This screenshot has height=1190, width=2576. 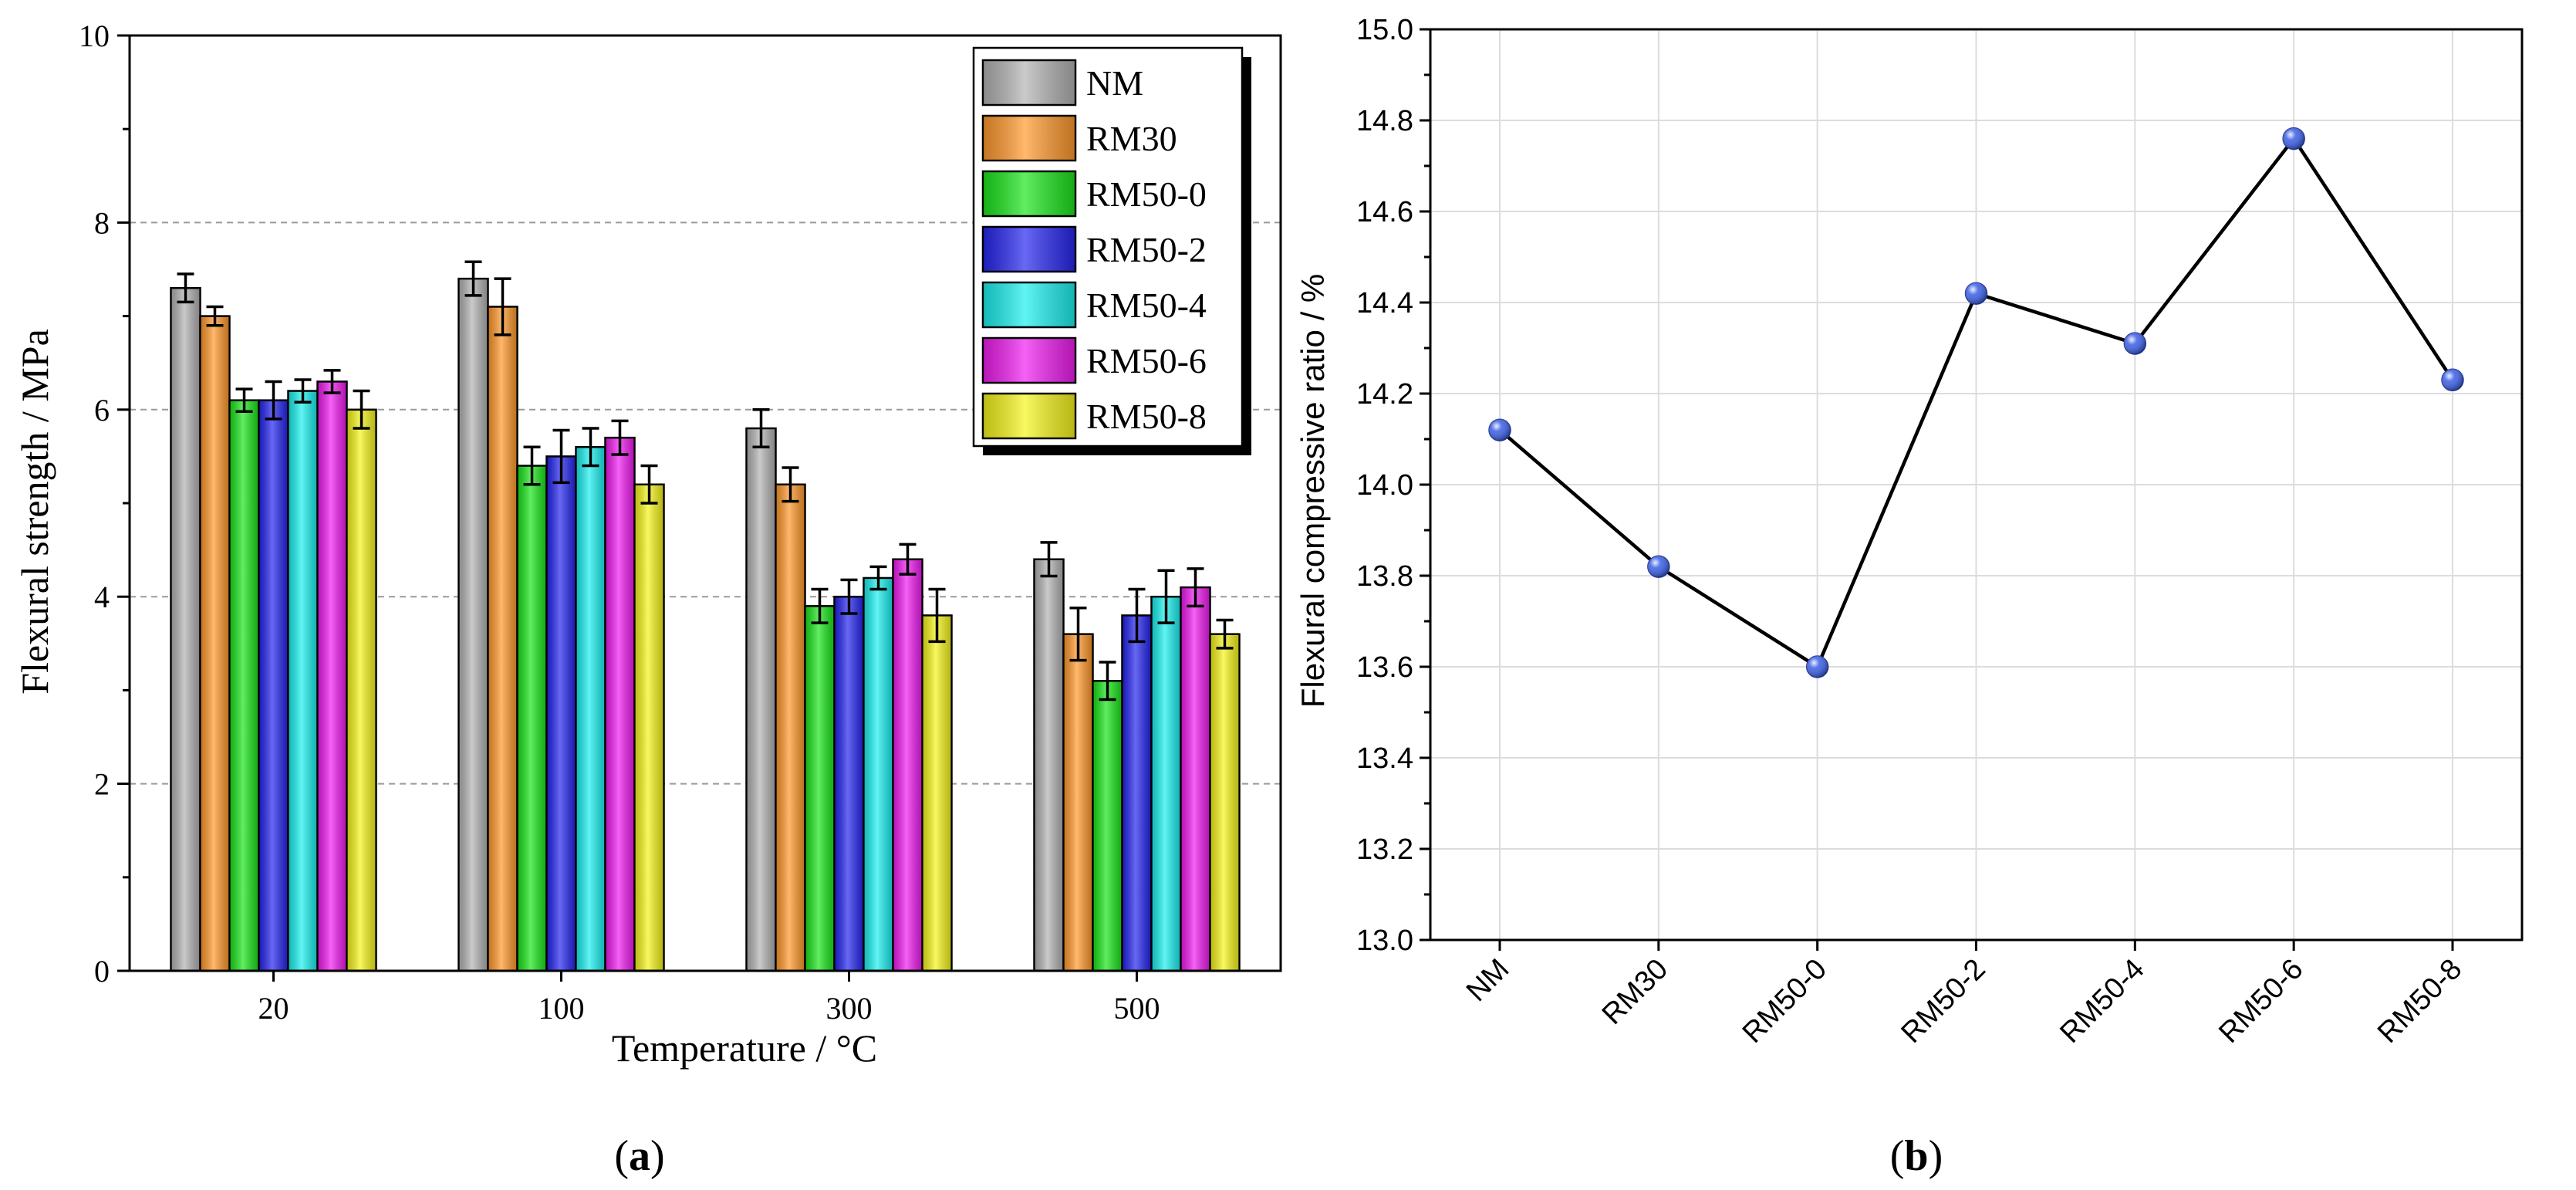 I want to click on b-y-tick-label: 14.2, so click(x=1385, y=394).